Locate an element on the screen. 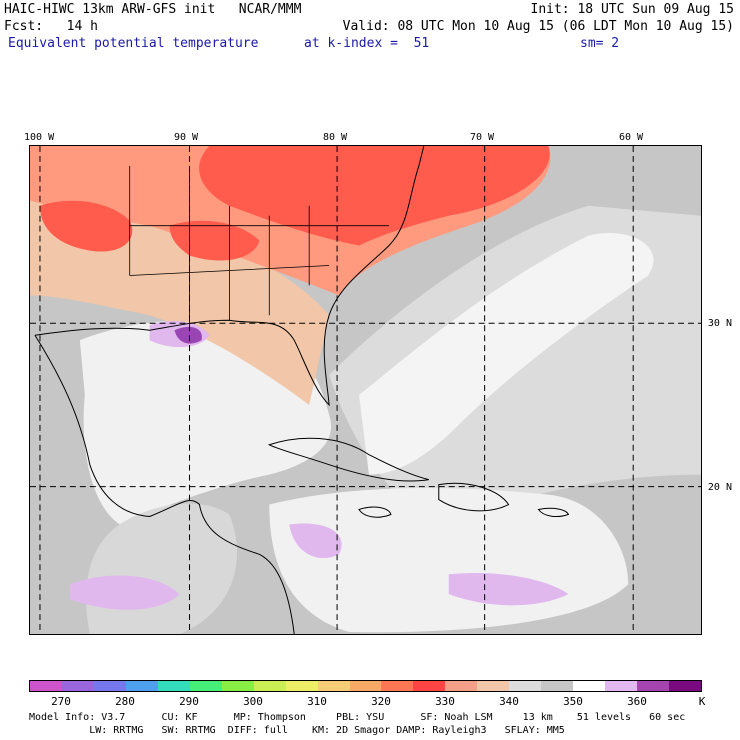 This screenshot has width=740, height=740. colorbar-label-270: 270 is located at coordinates (61, 701).